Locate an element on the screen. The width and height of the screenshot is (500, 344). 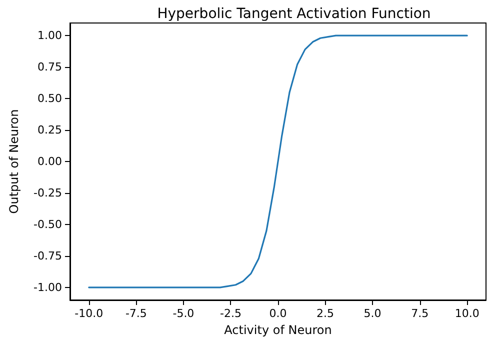
x-tick-label: -5.0 is located at coordinates (183, 313).